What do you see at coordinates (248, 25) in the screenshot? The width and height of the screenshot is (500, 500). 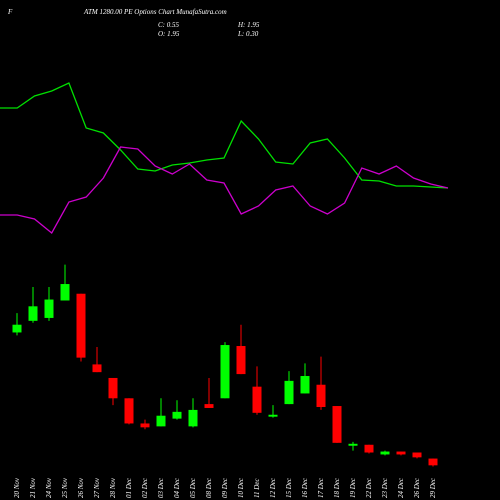 I see `stat: H: 1.95` at bounding box center [248, 25].